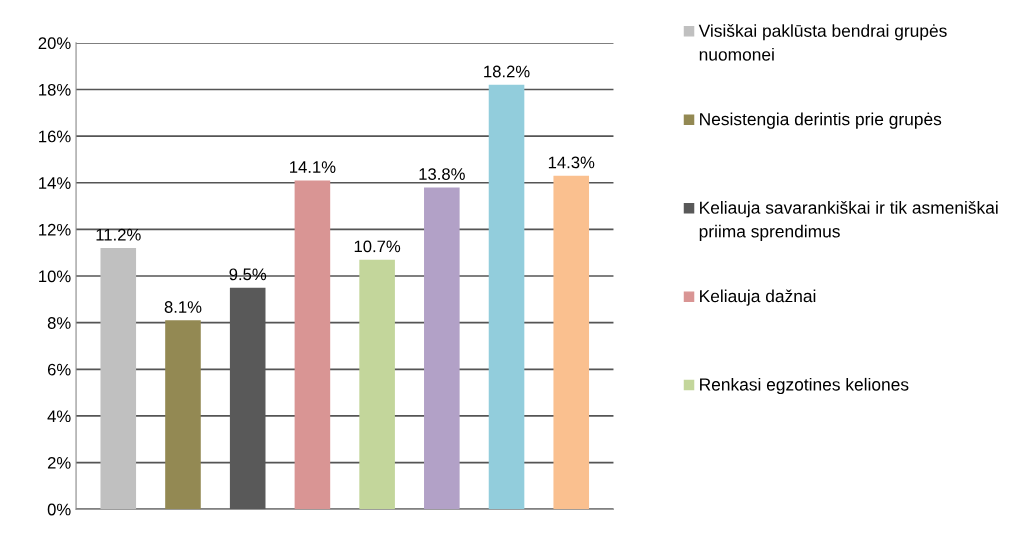 The image size is (1014, 536). I want to click on data-label: 8.1%, so click(183, 307).